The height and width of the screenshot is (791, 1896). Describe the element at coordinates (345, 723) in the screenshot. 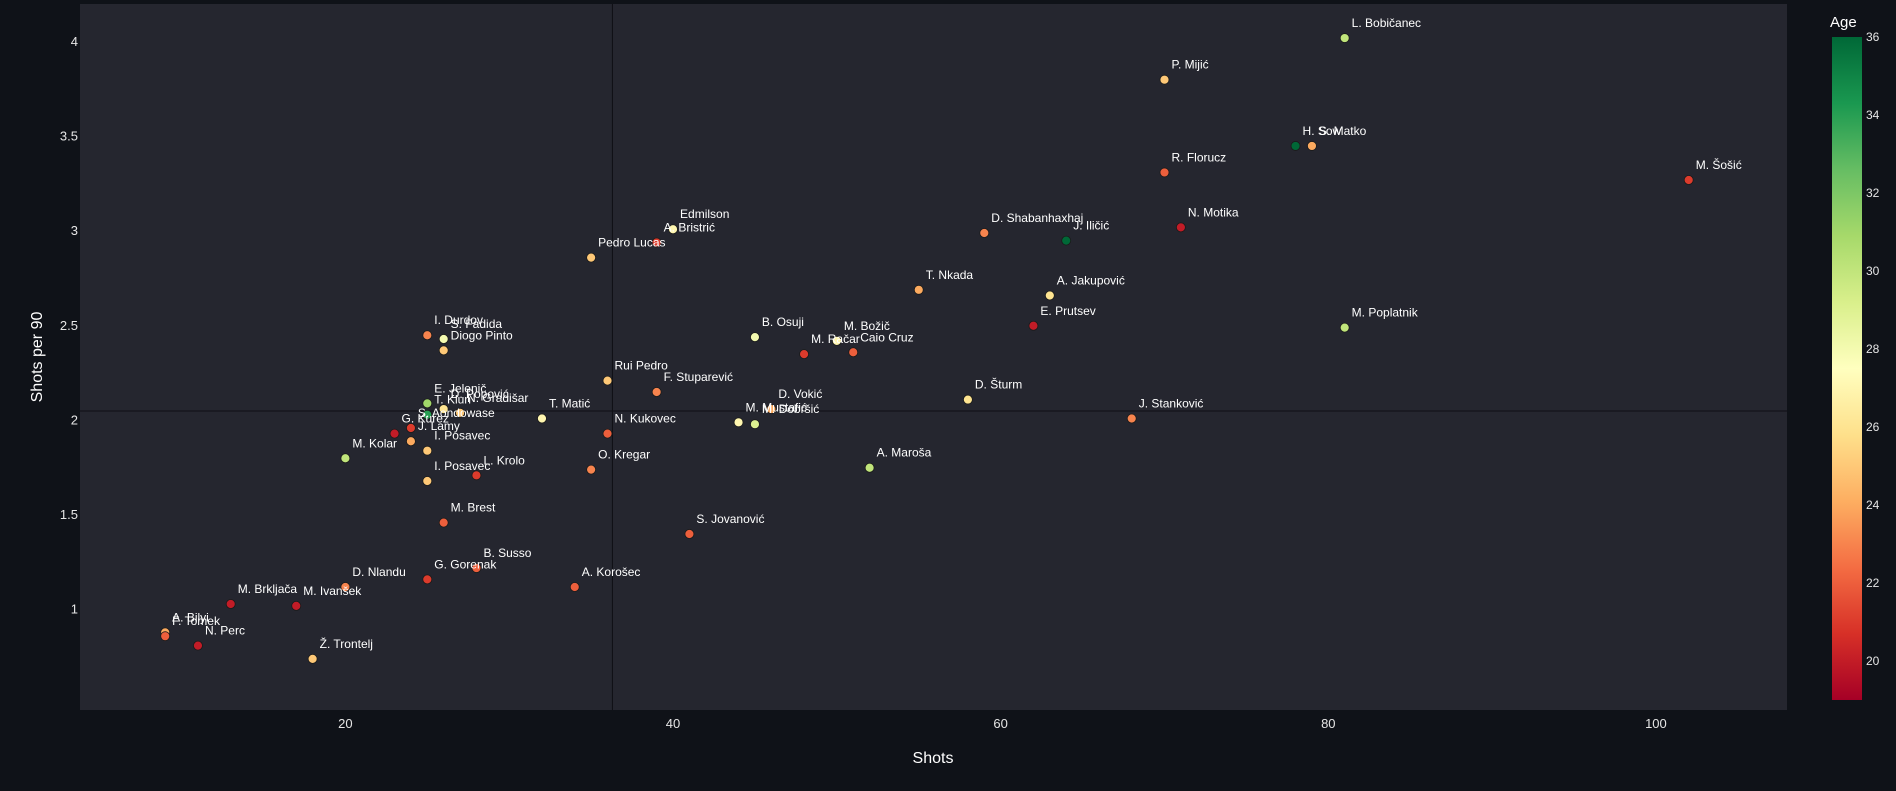

I see `x-tick-label: 20` at that location.